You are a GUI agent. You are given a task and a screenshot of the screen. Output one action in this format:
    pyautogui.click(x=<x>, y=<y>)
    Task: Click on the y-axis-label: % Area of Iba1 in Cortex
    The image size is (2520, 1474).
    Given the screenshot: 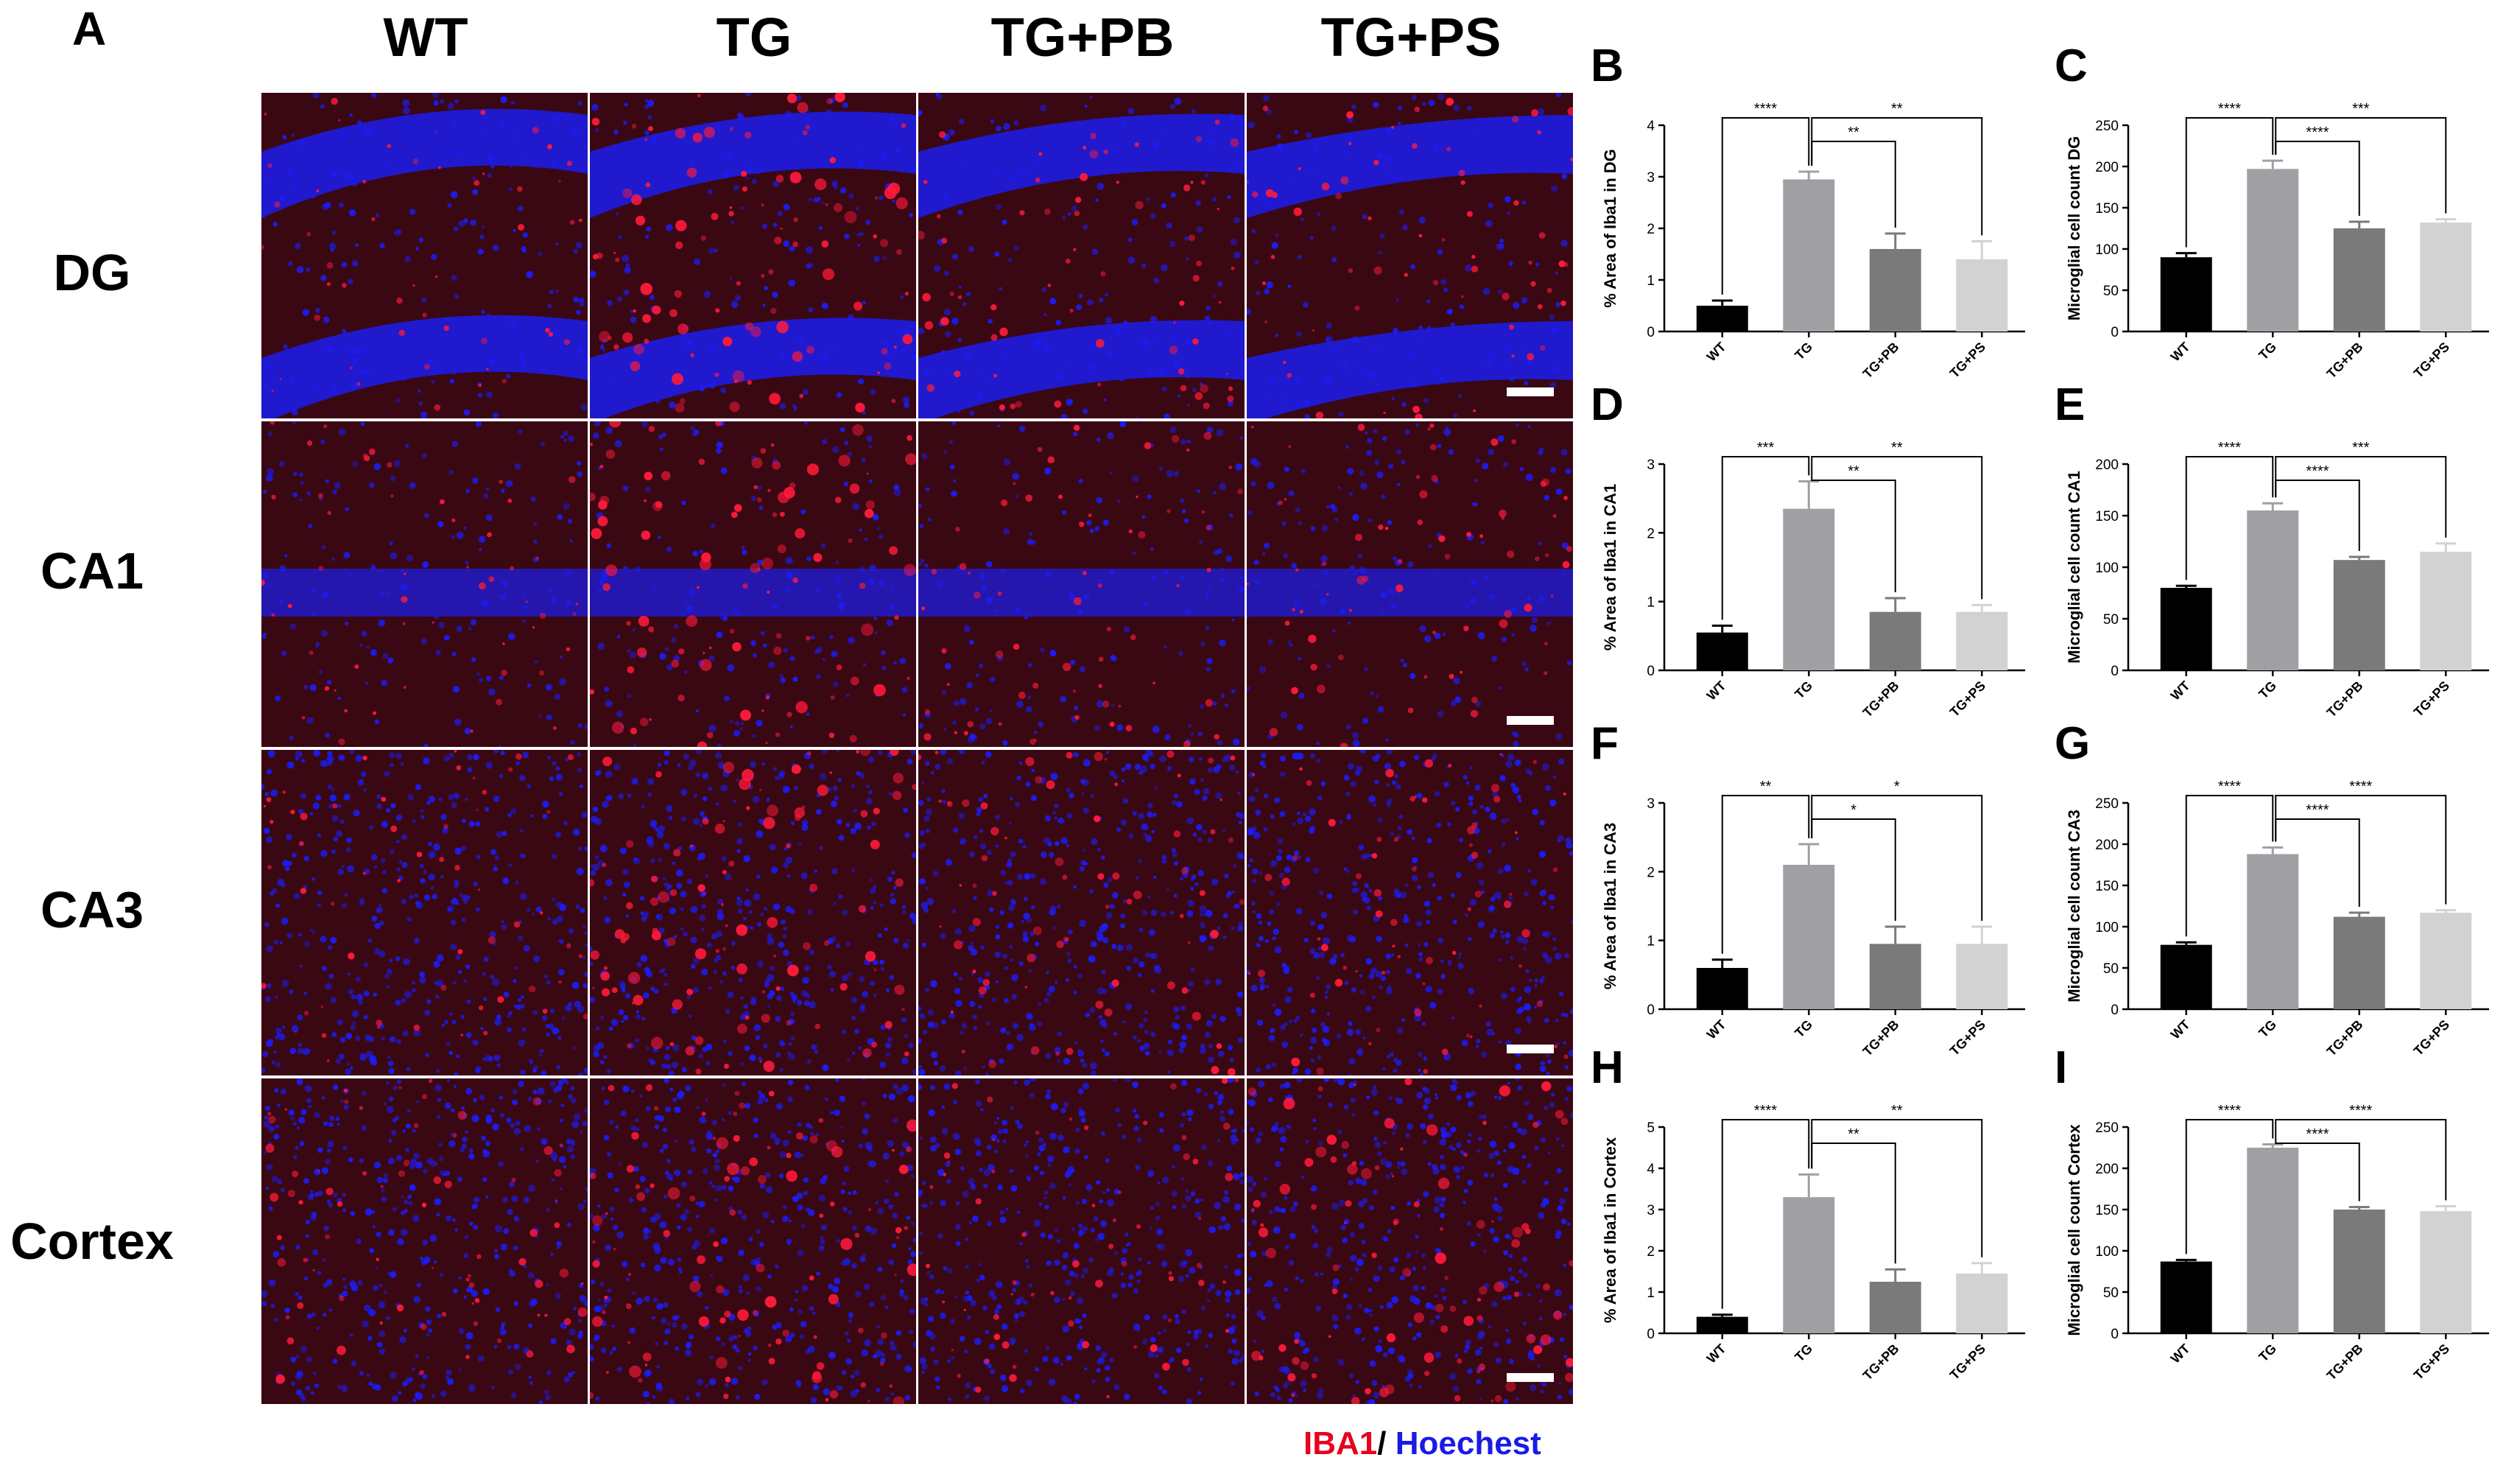 What is the action you would take?
    pyautogui.click(x=1610, y=1230)
    